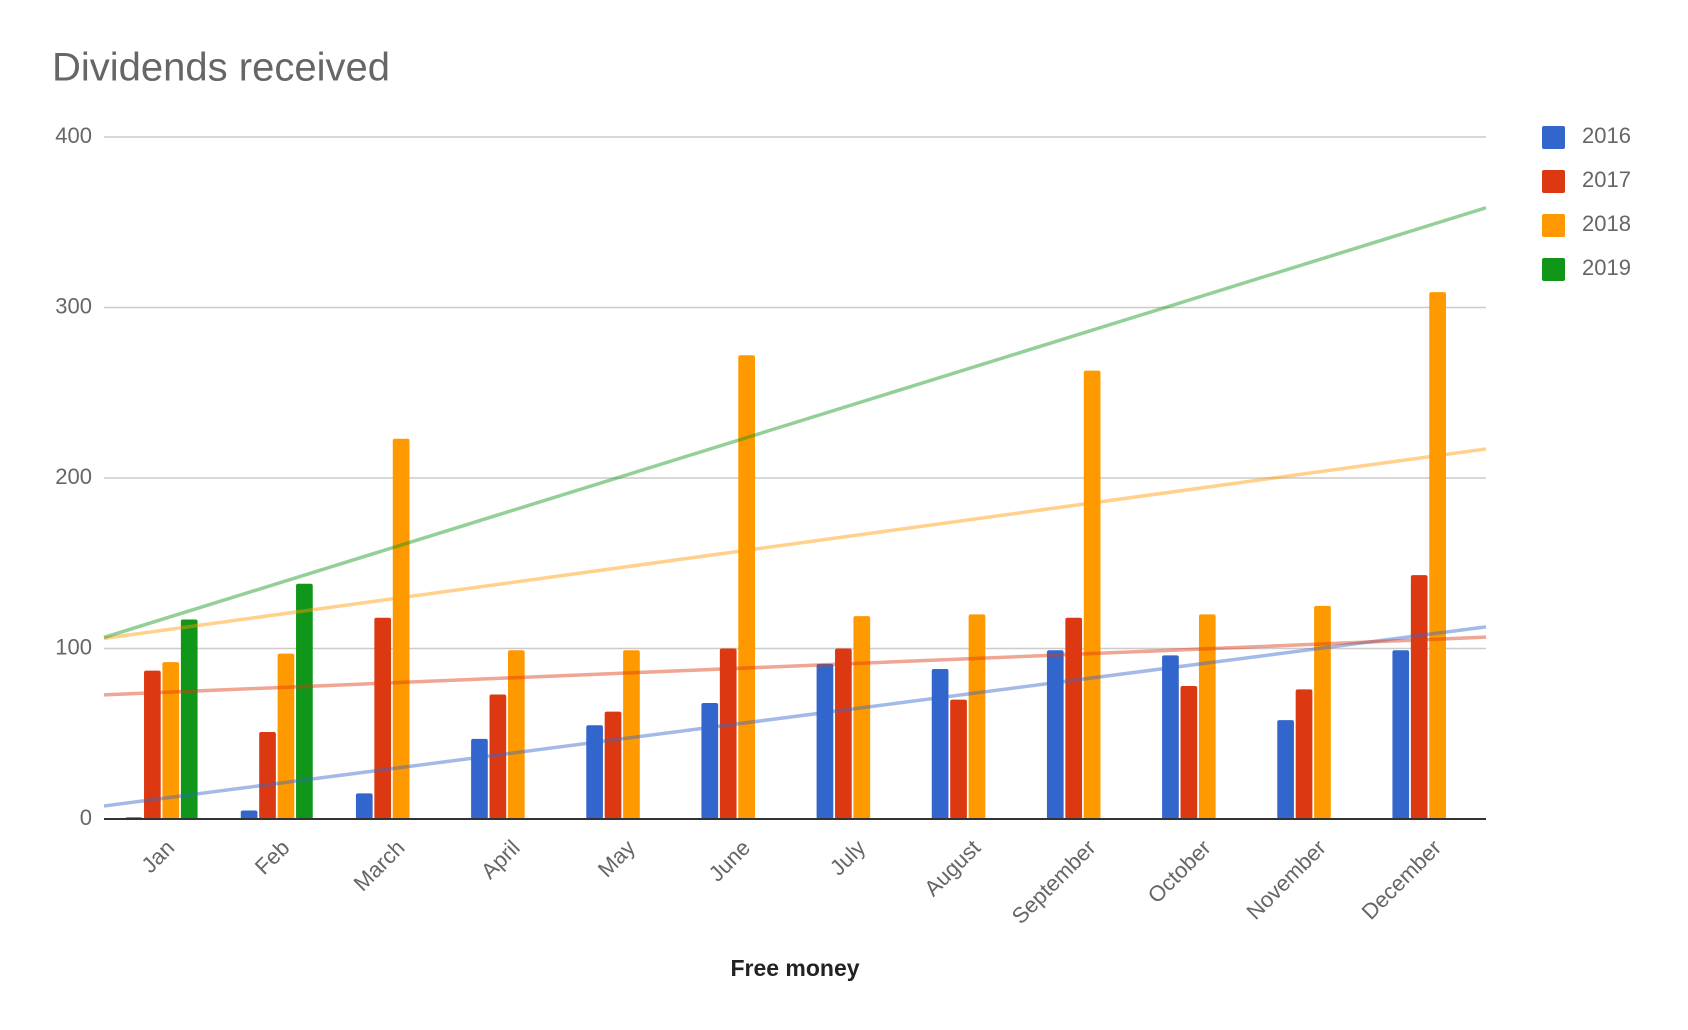 Image resolution: width=1688 pixels, height=1030 pixels. Describe the element at coordinates (1179, 871) in the screenshot. I see `x-tick-label: October` at that location.